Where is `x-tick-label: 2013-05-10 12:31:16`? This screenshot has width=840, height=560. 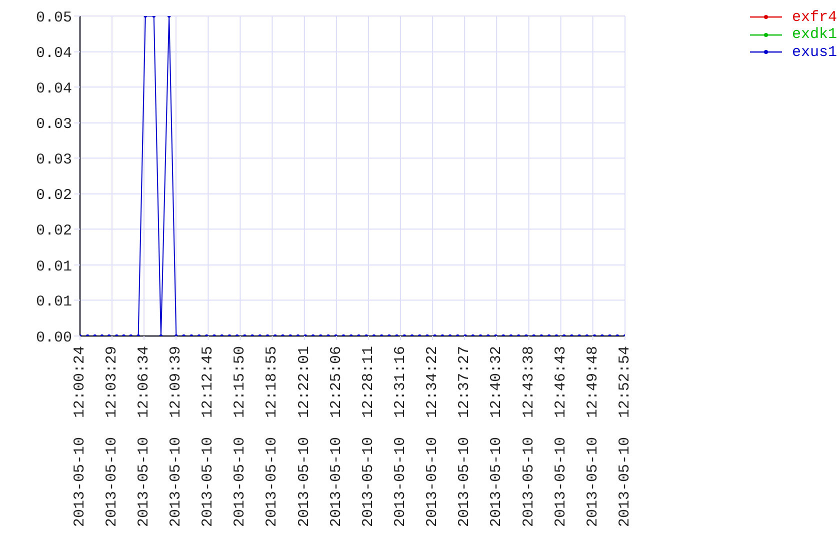
x-tick-label: 2013-05-10 12:31:16 is located at coordinates (400, 437).